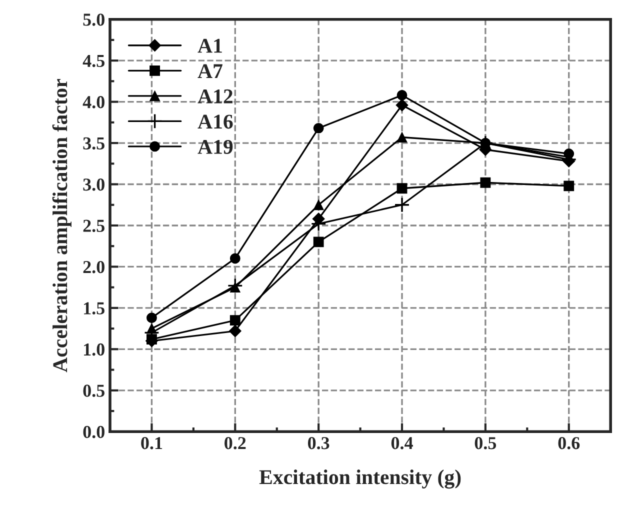 The image size is (618, 509). I want to click on legend-label: A7, so click(210, 71).